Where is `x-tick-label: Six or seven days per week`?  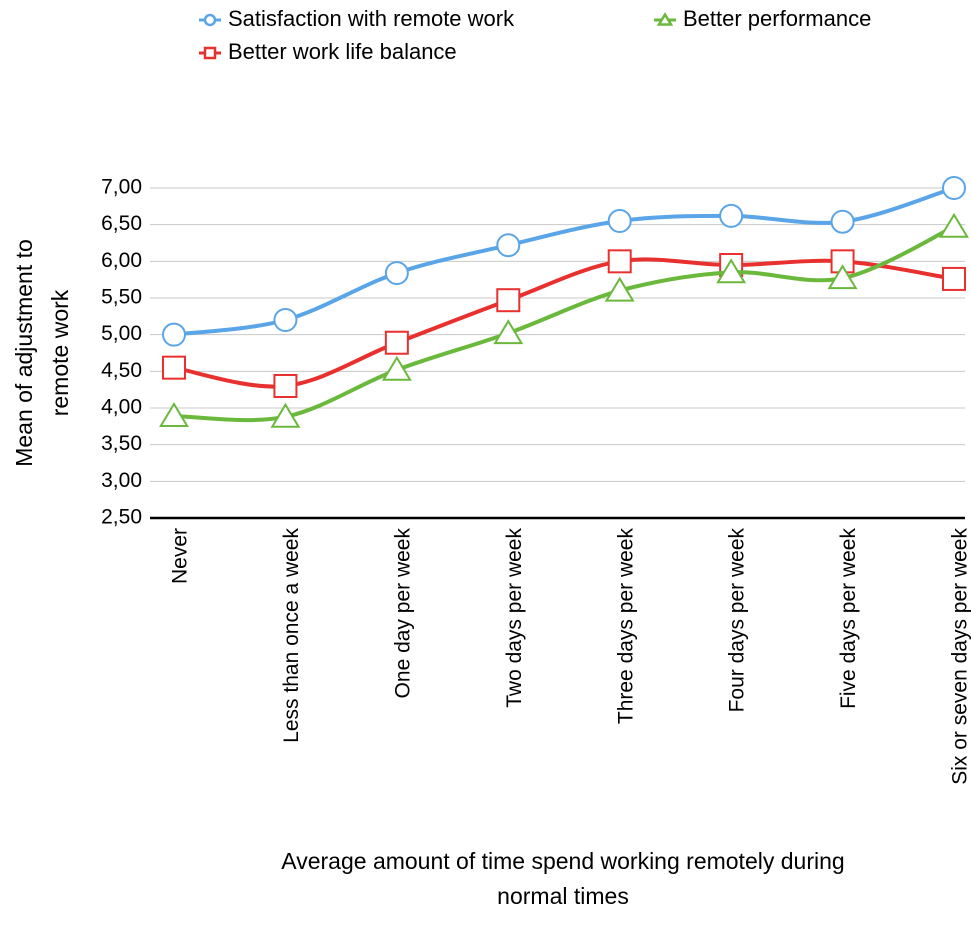 x-tick-label: Six or seven days per week is located at coordinates (960, 656).